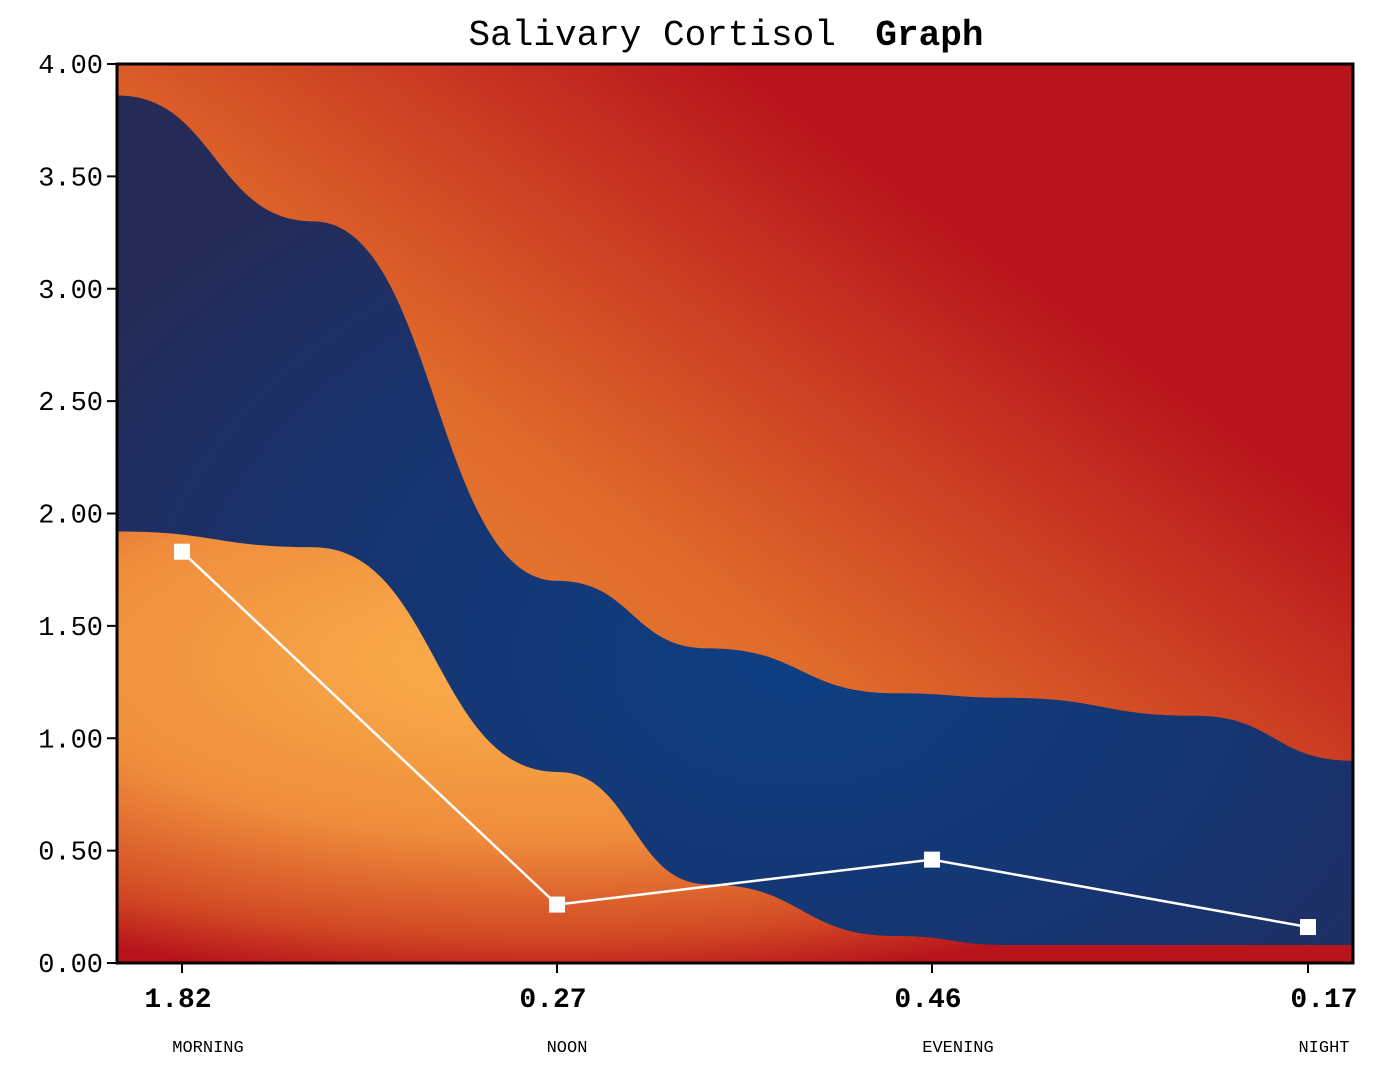  Describe the element at coordinates (557, 904) in the screenshot. I see `data-point-noon` at that location.